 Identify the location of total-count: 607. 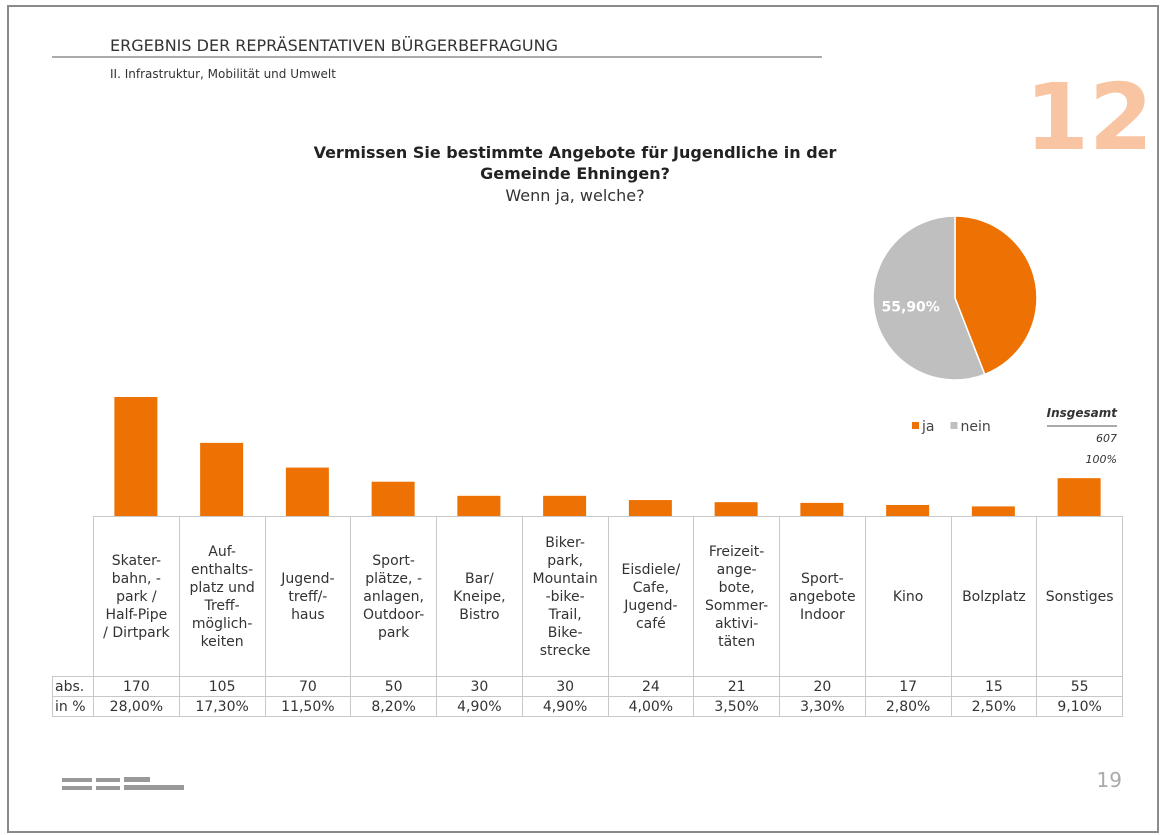
(1106, 438).